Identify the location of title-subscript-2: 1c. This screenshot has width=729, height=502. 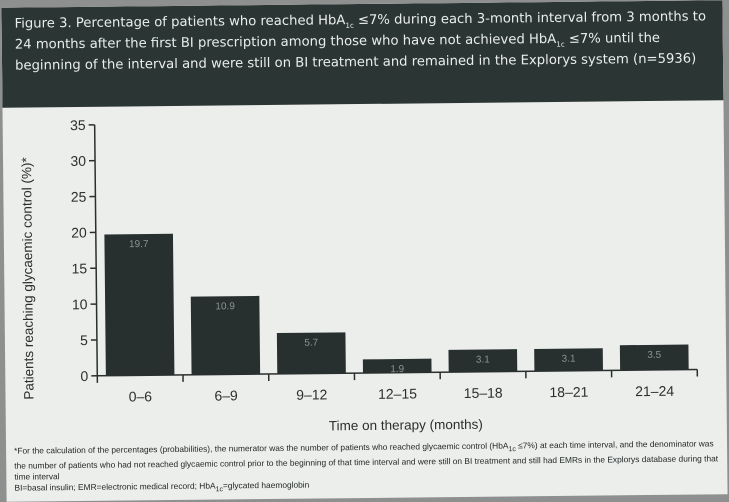
(560, 44).